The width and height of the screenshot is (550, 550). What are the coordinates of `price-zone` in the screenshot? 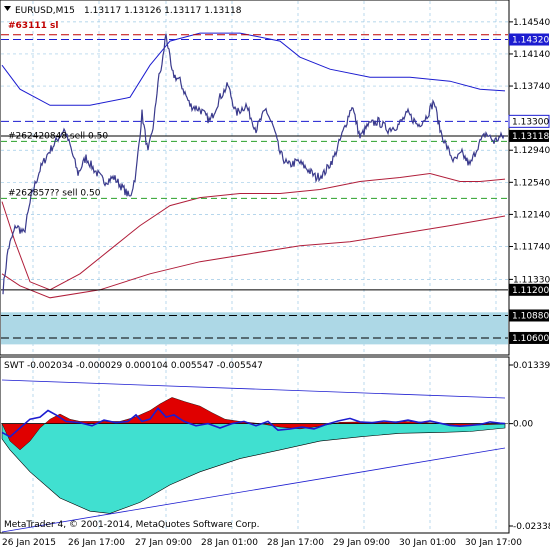 It's located at (254, 328).